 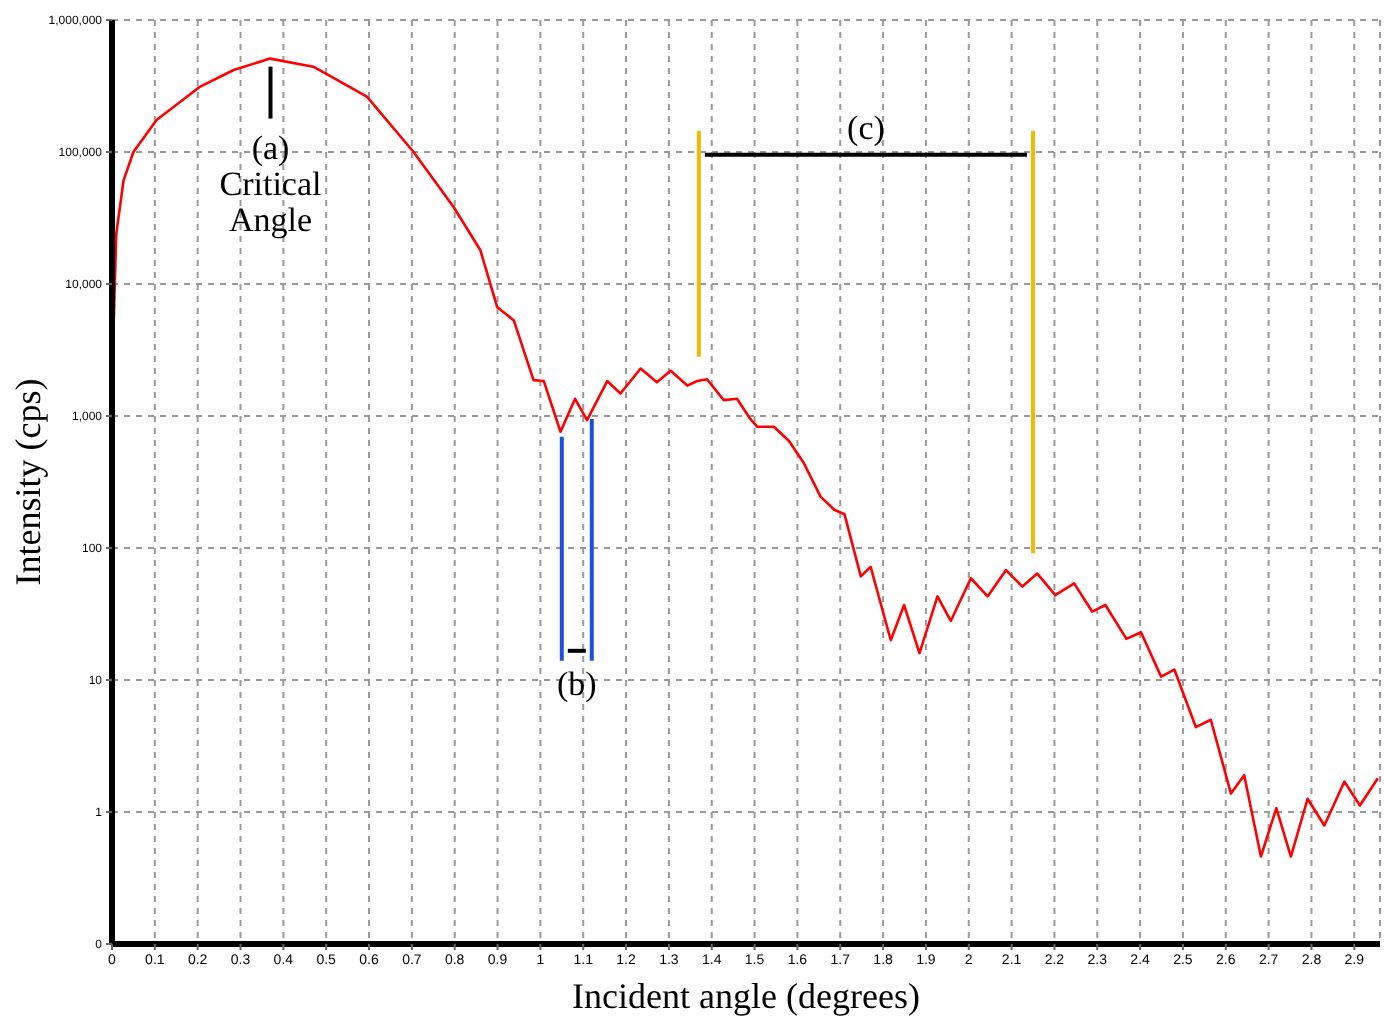 I want to click on annotation: (a) Critical Angle, so click(x=271, y=183).